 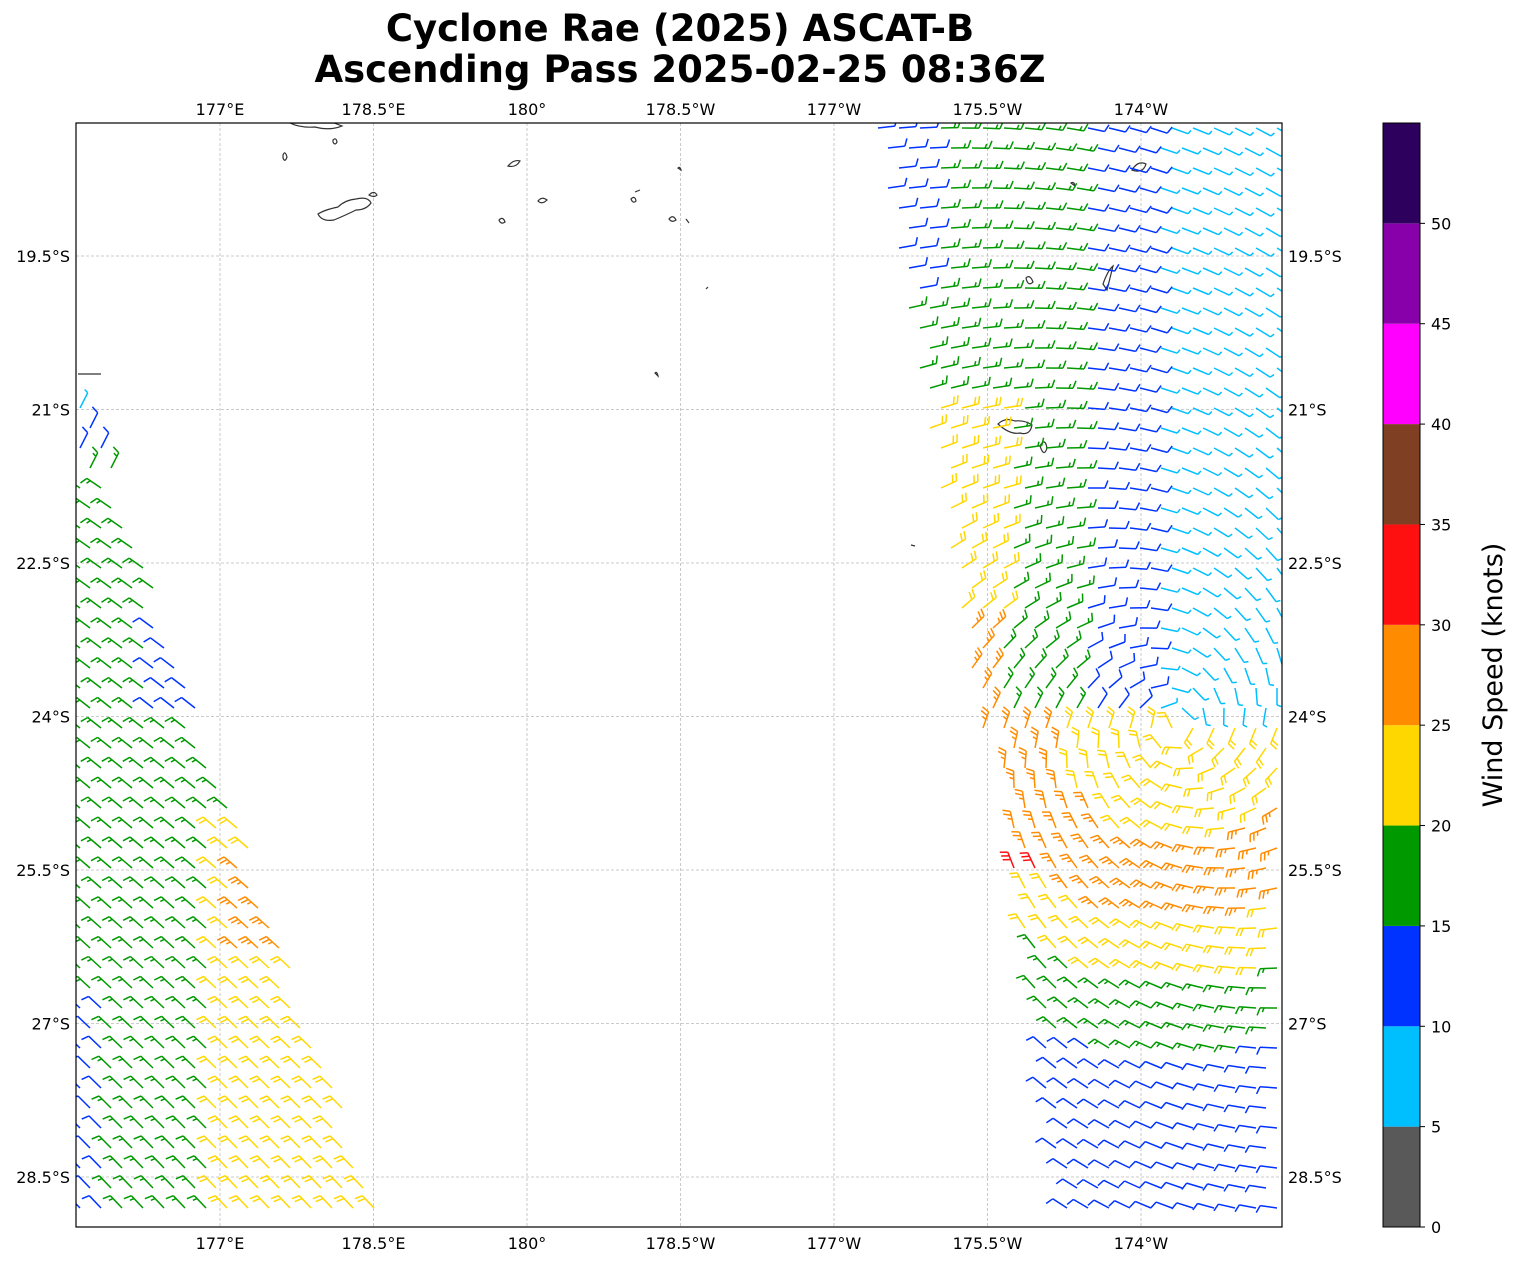 I want to click on lat-tick-label-right: 28.5°S, so click(x=1315, y=1177).